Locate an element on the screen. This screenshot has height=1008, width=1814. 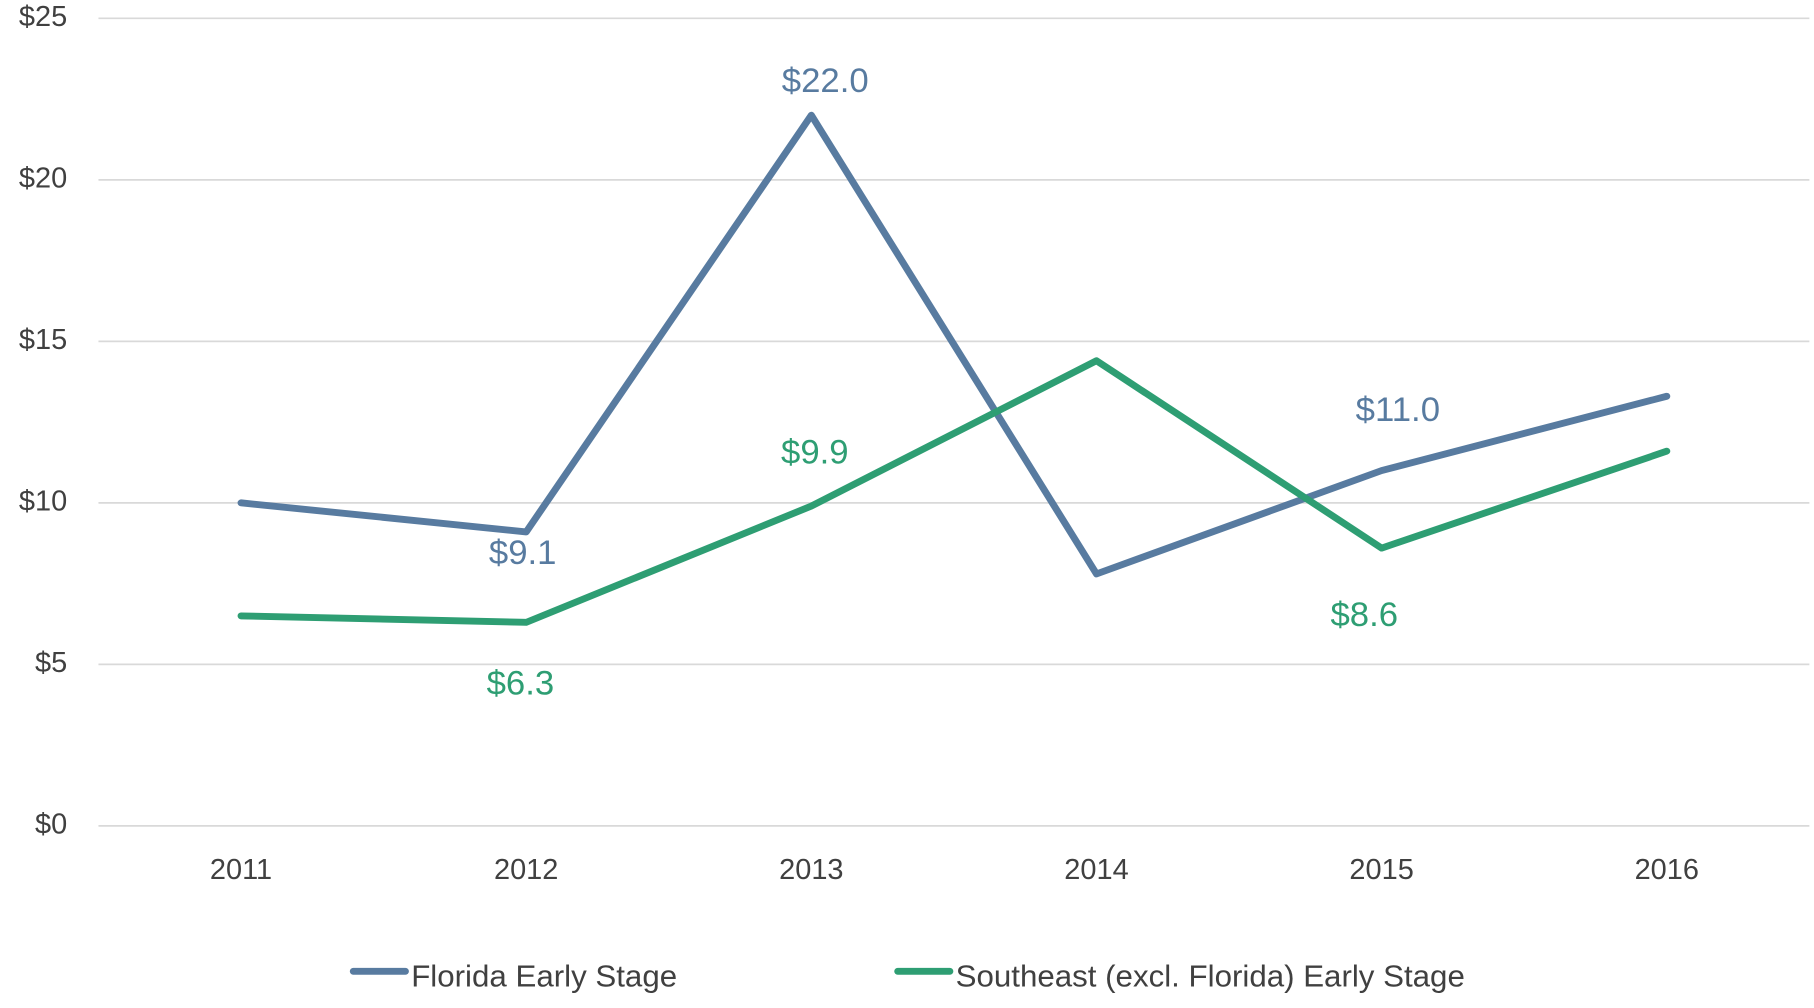
y-tick-label: $10 is located at coordinates (43, 502).